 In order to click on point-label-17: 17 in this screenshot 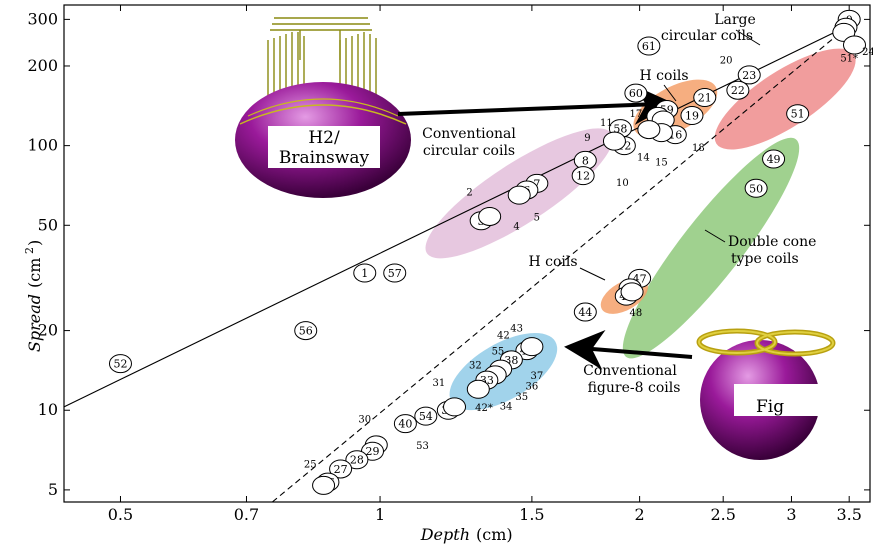, I will do `click(635, 114)`.